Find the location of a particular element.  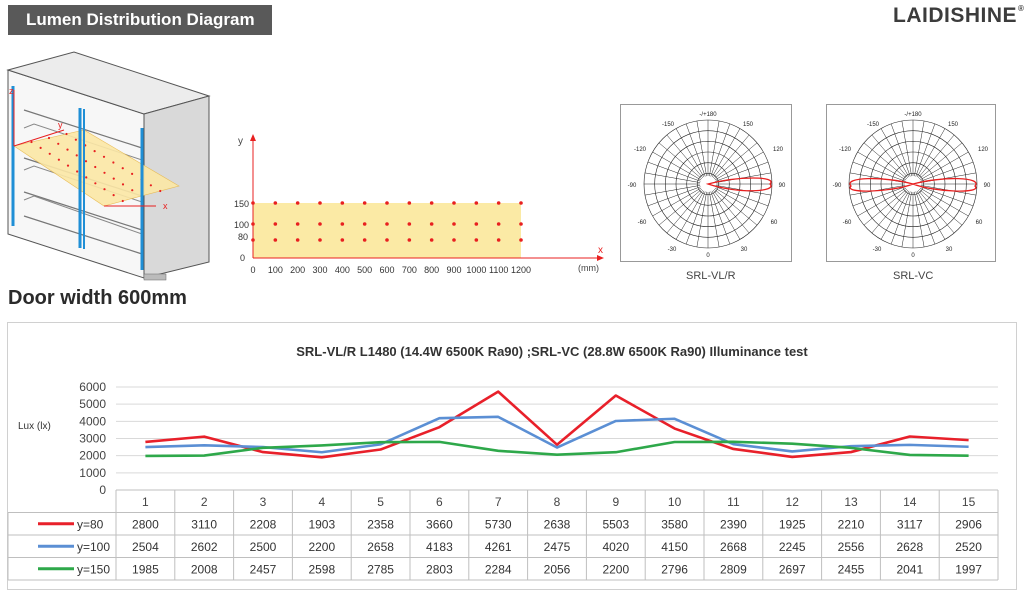

data-label: 1997 is located at coordinates (968, 570).